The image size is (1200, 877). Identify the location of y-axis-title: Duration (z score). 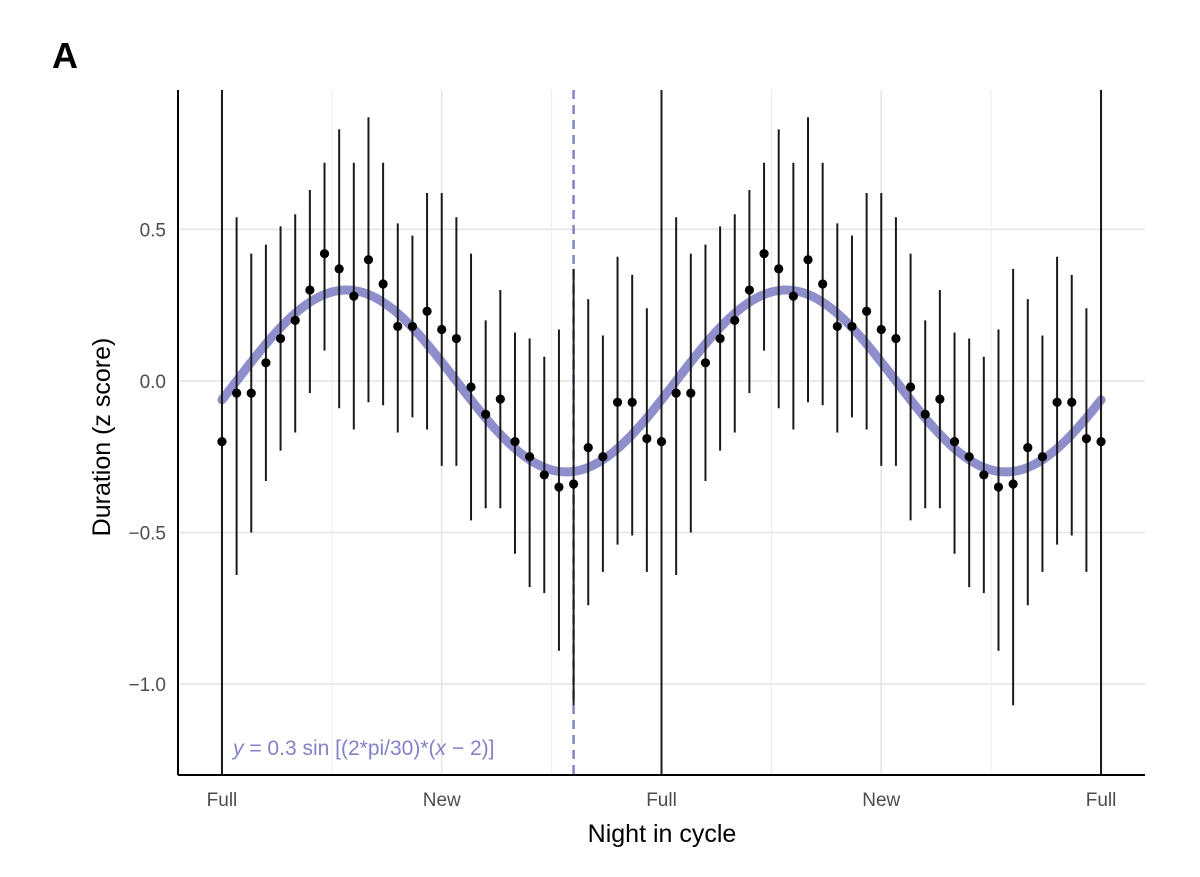
(102, 437).